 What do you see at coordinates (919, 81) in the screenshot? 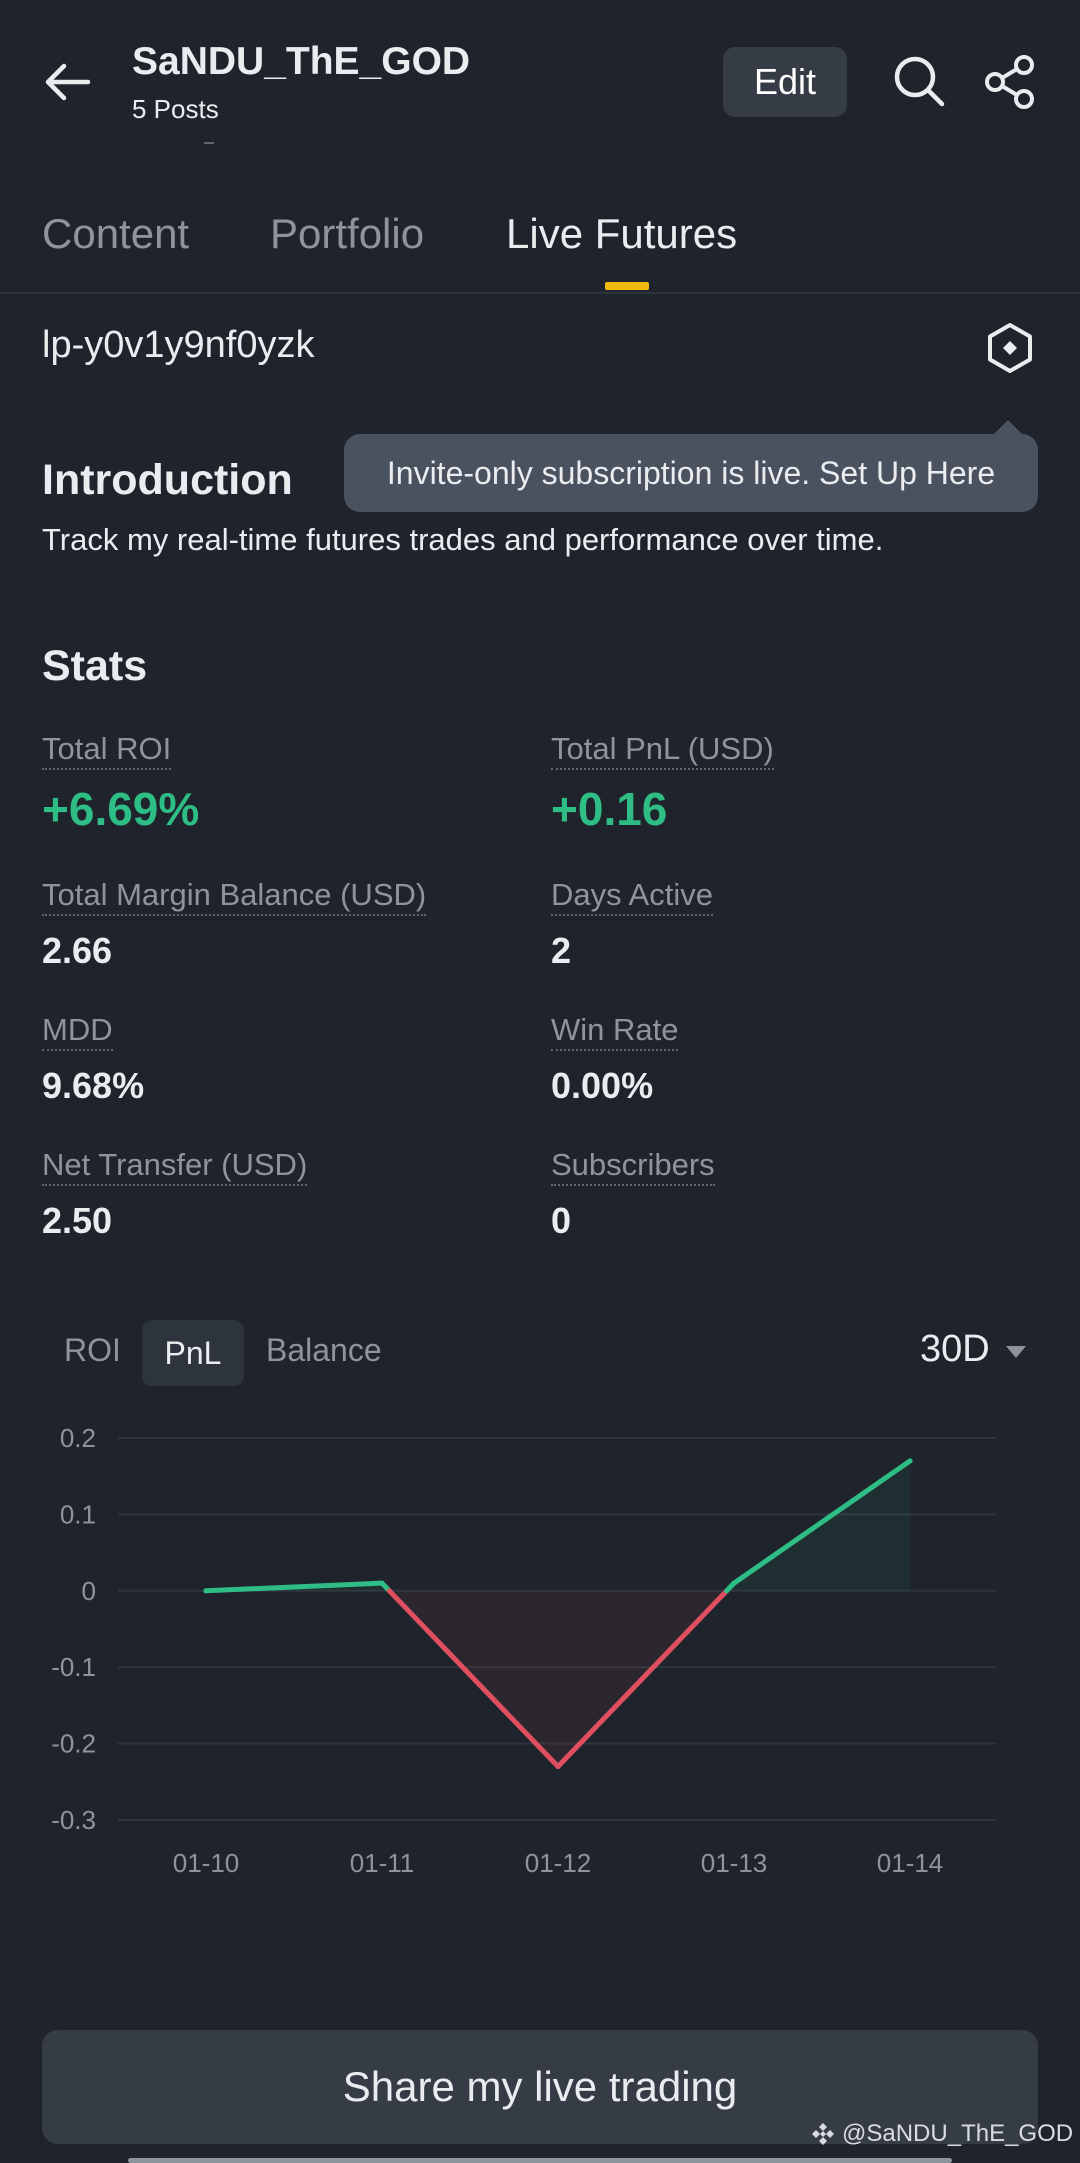
I see `search-icon` at bounding box center [919, 81].